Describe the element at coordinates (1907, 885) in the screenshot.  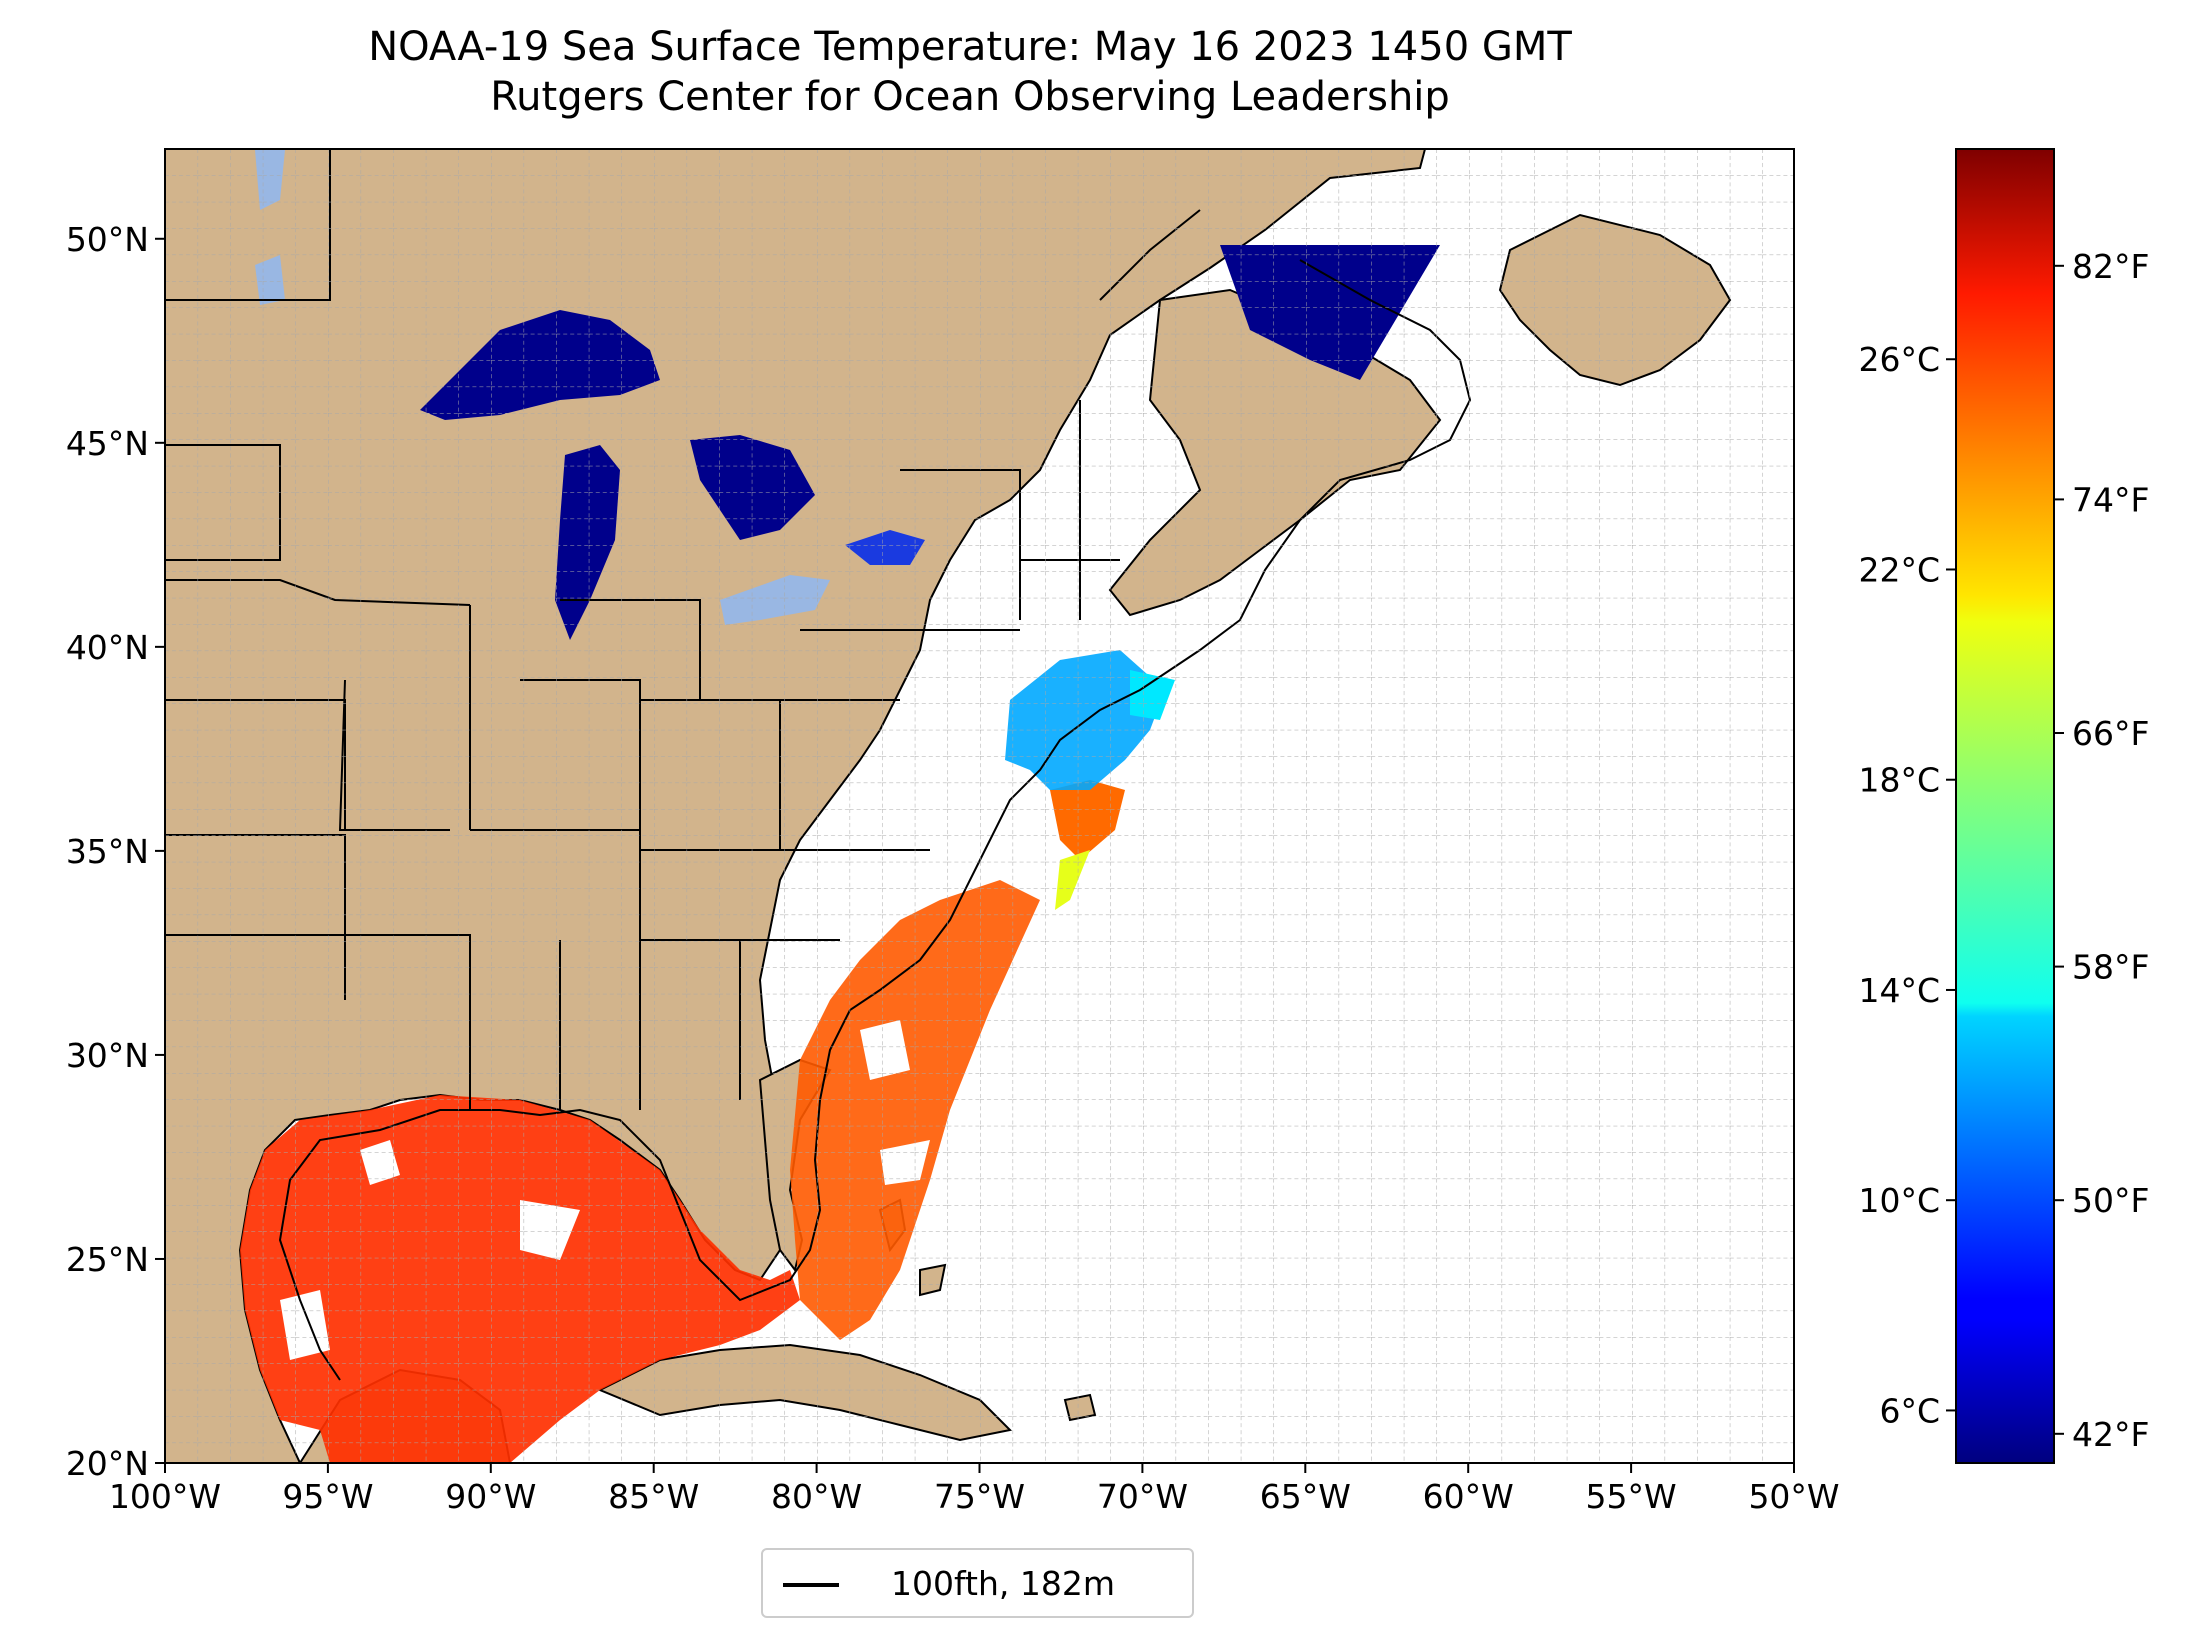
I see `colorbar-celsius-axis: 6°C 10°C 14°C 18°C 22°C 26°C` at that location.